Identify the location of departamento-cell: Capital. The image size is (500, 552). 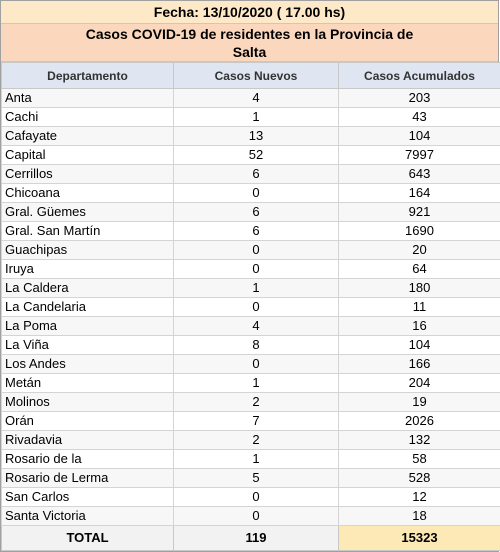
(87, 155).